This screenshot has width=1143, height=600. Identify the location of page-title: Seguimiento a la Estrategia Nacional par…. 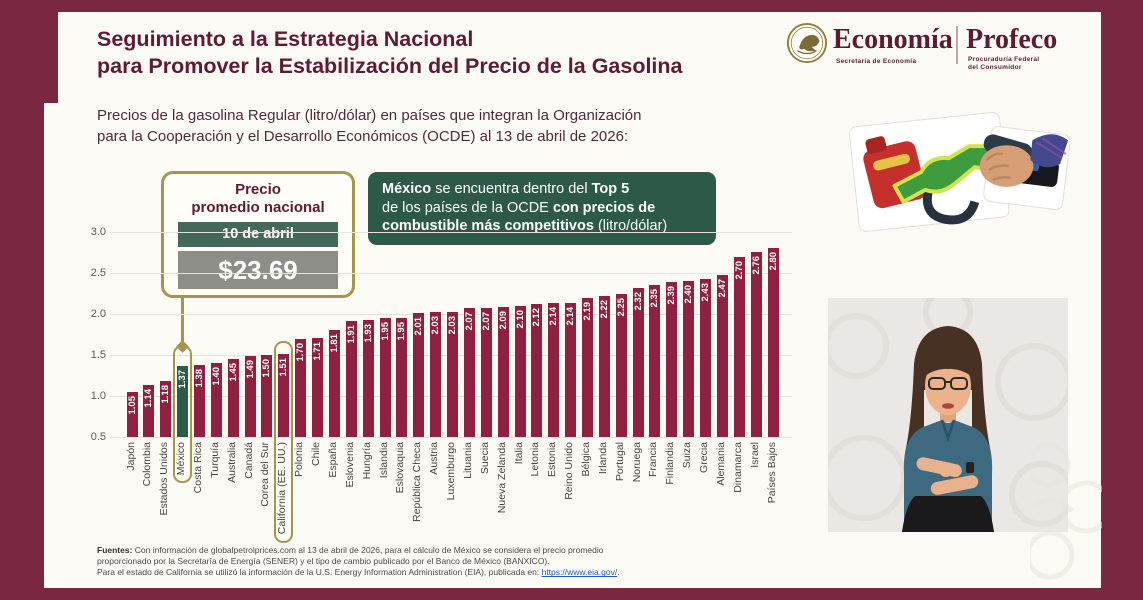
(390, 53).